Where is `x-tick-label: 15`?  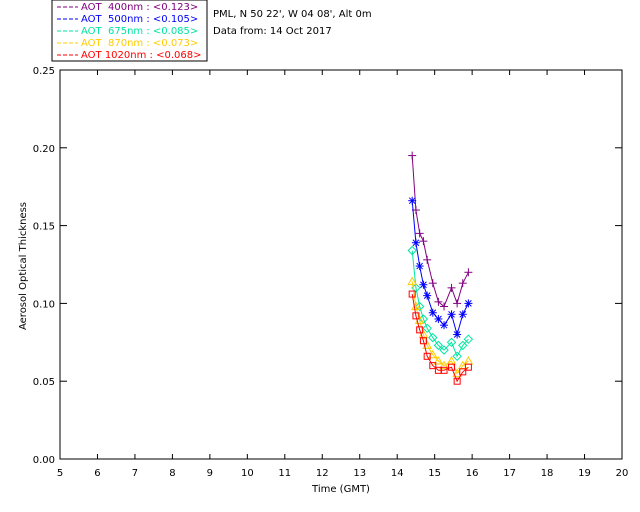
x-tick-label: 15 is located at coordinates (434, 473).